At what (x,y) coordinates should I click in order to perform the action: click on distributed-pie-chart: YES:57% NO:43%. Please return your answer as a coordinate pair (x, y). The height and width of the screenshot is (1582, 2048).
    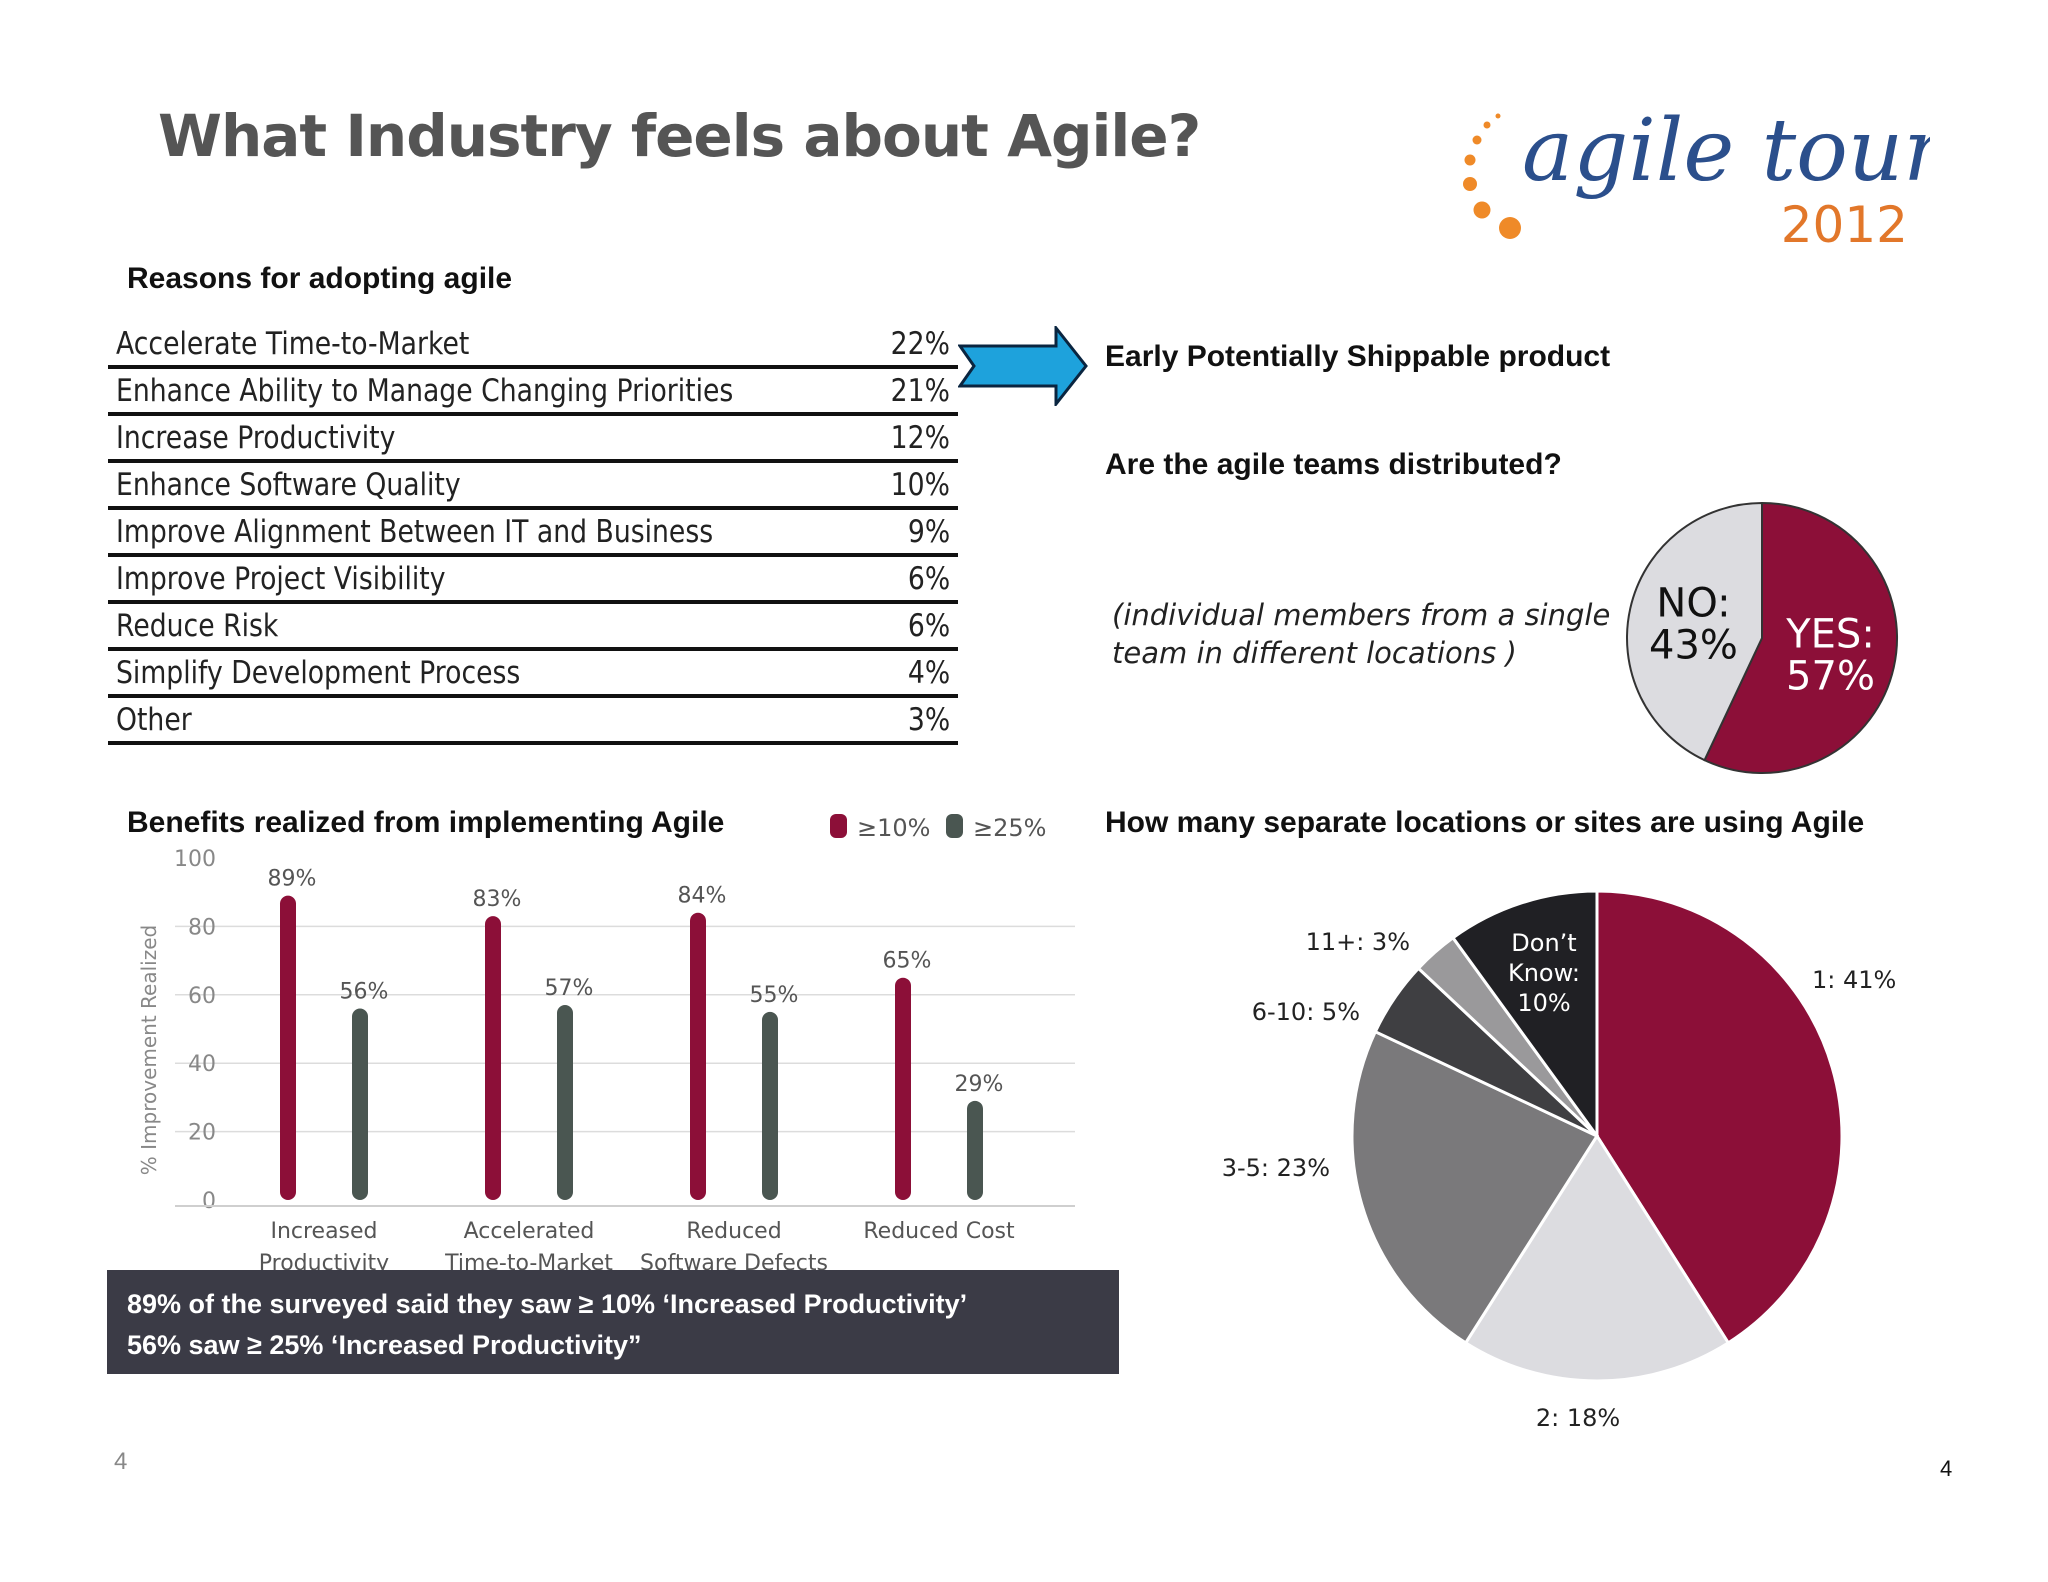
    Looking at the image, I should click on (1762, 637).